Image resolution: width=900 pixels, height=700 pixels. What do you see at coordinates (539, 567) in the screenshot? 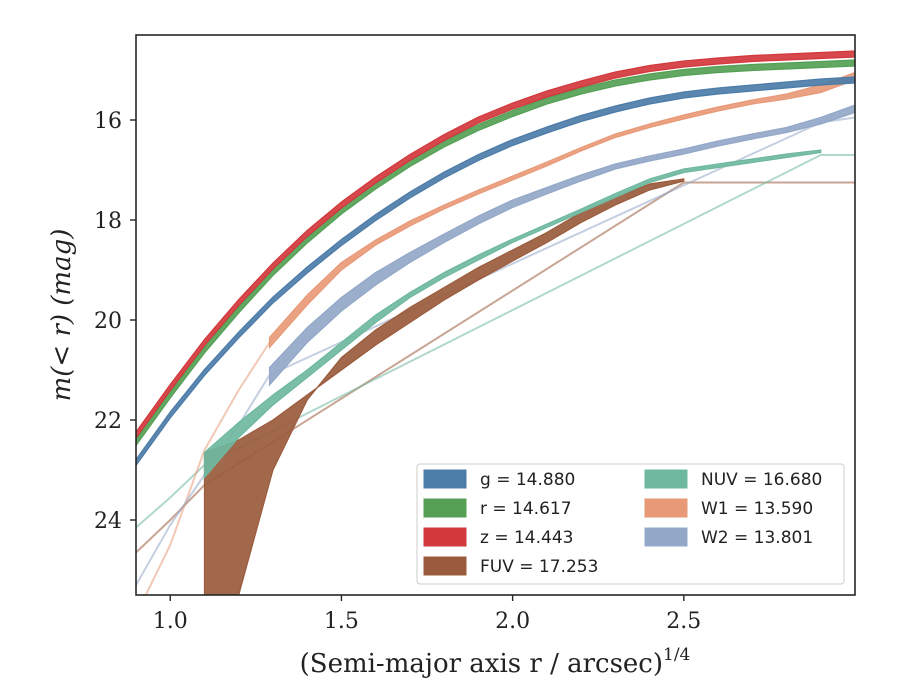
I see `legend-label-fuv: FUV = 17.253` at bounding box center [539, 567].